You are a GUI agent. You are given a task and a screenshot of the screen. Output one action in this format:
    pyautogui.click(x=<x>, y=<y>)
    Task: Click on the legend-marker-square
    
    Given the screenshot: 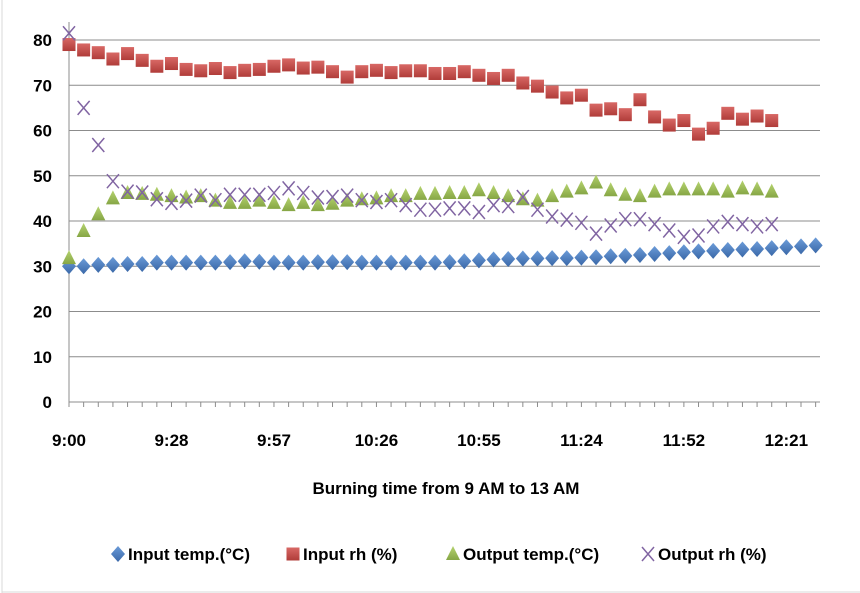 What is the action you would take?
    pyautogui.click(x=293, y=554)
    